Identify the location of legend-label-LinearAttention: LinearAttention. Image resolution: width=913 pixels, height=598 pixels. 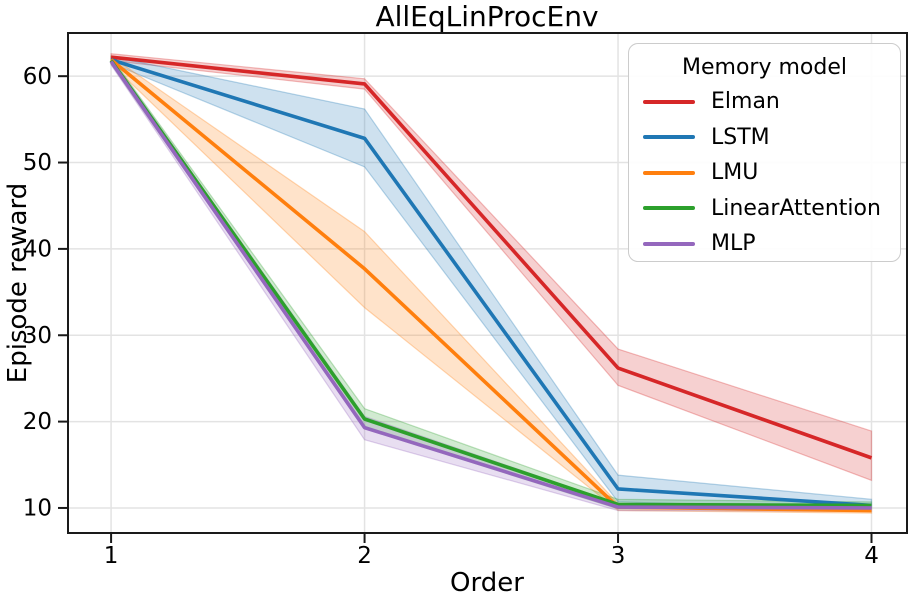
(796, 208).